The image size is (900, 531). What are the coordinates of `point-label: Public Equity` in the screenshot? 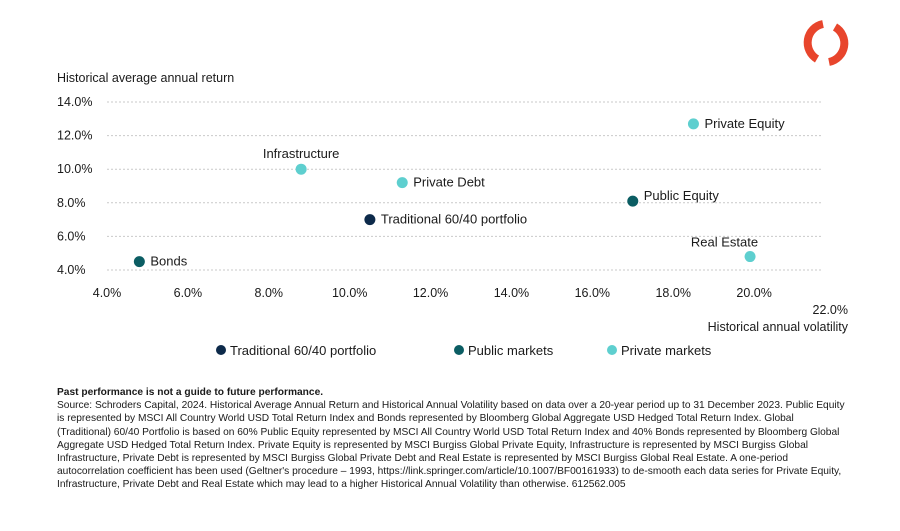 It's located at (682, 195).